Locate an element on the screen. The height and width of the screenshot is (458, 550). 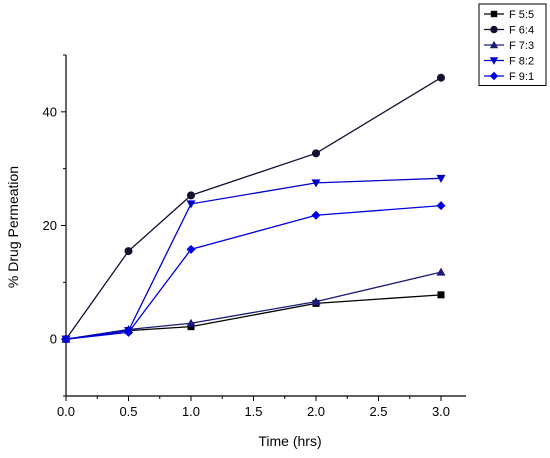
legend-box is located at coordinates (512, 44).